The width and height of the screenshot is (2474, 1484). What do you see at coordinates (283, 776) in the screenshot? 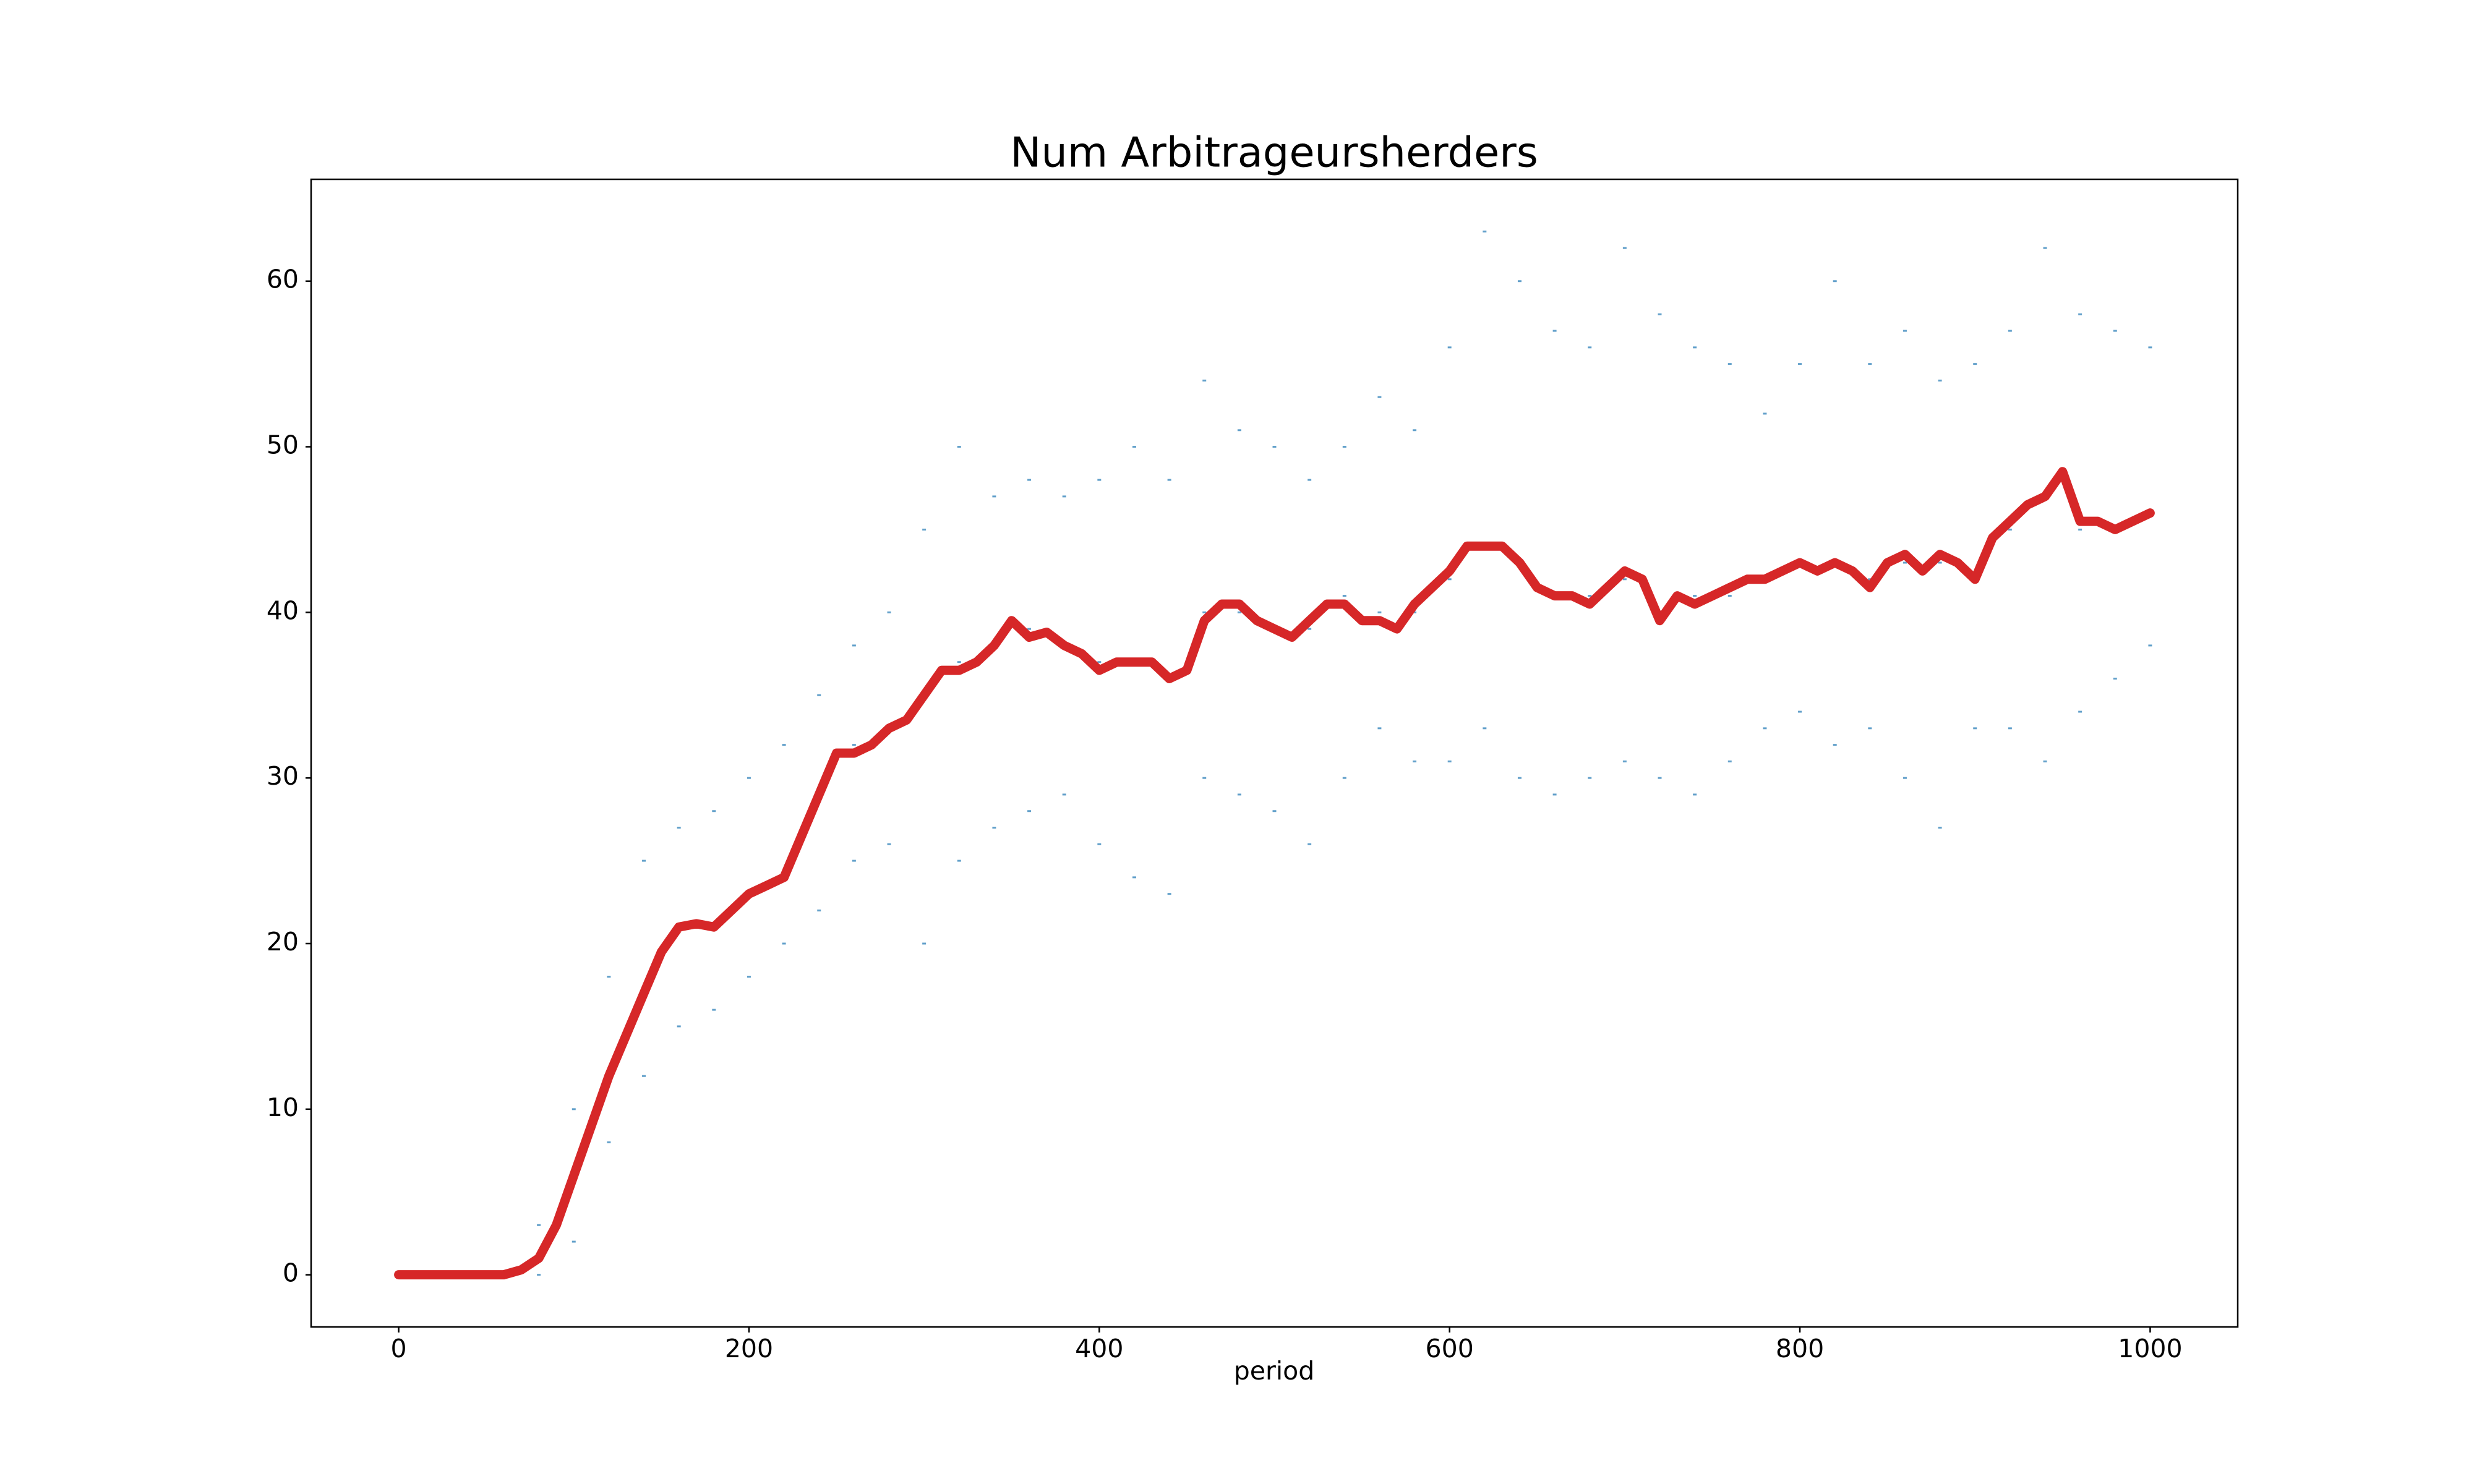
I see `y-tick-label: 30` at bounding box center [283, 776].